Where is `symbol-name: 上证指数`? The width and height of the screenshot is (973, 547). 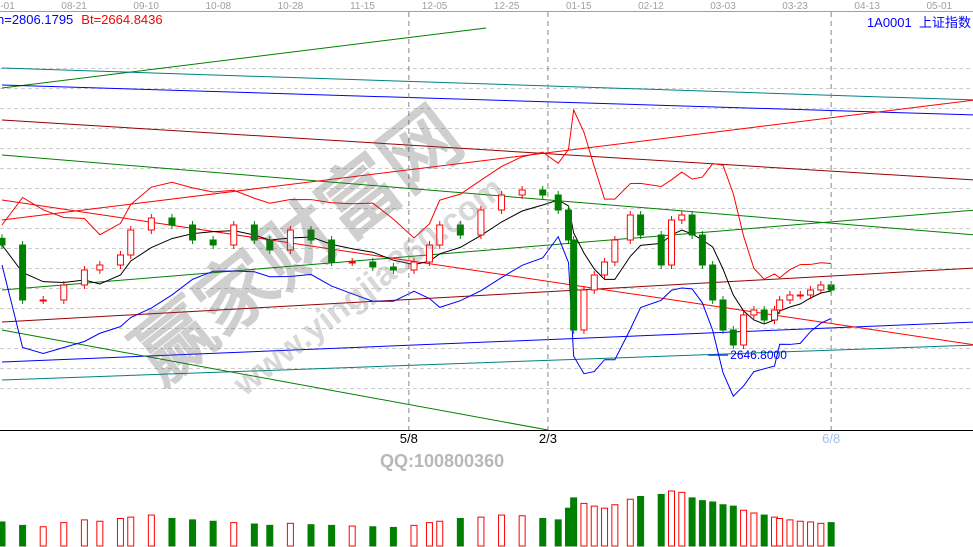 symbol-name: 上证指数 is located at coordinates (944, 22).